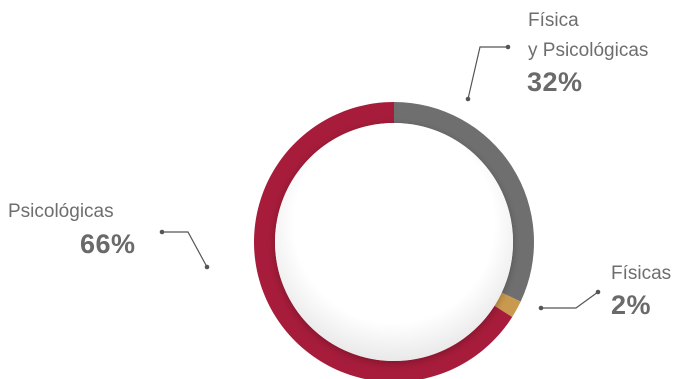  I want to click on label-fisicas-percent: 2%, so click(631, 305).